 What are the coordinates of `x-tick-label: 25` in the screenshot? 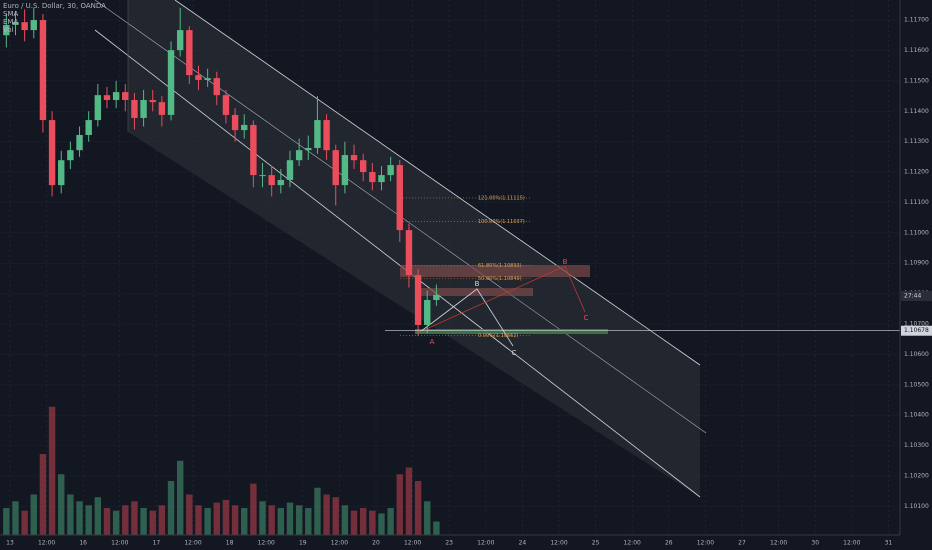 It's located at (596, 543).